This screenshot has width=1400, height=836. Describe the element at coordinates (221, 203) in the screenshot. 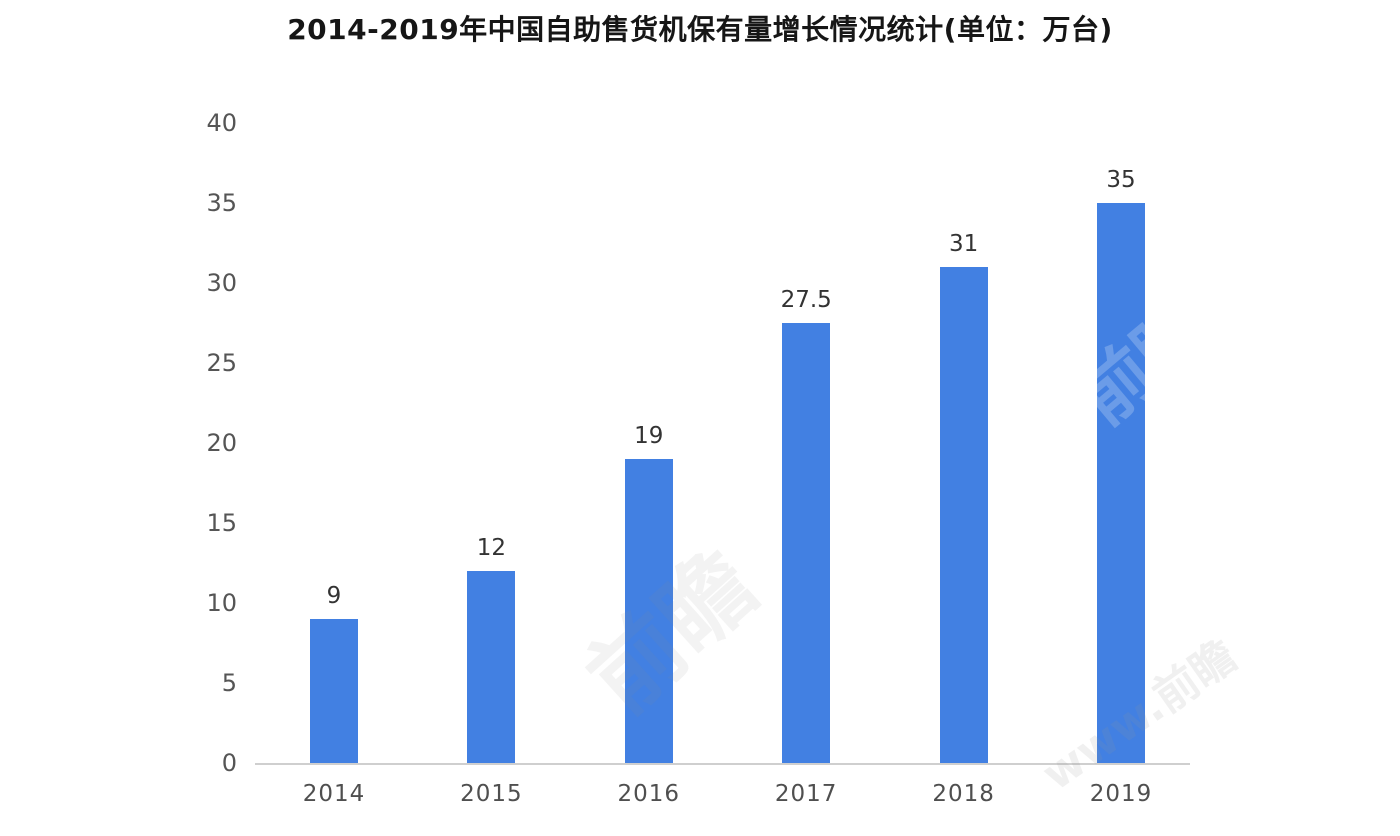

I see `y-tick-label: 35` at that location.